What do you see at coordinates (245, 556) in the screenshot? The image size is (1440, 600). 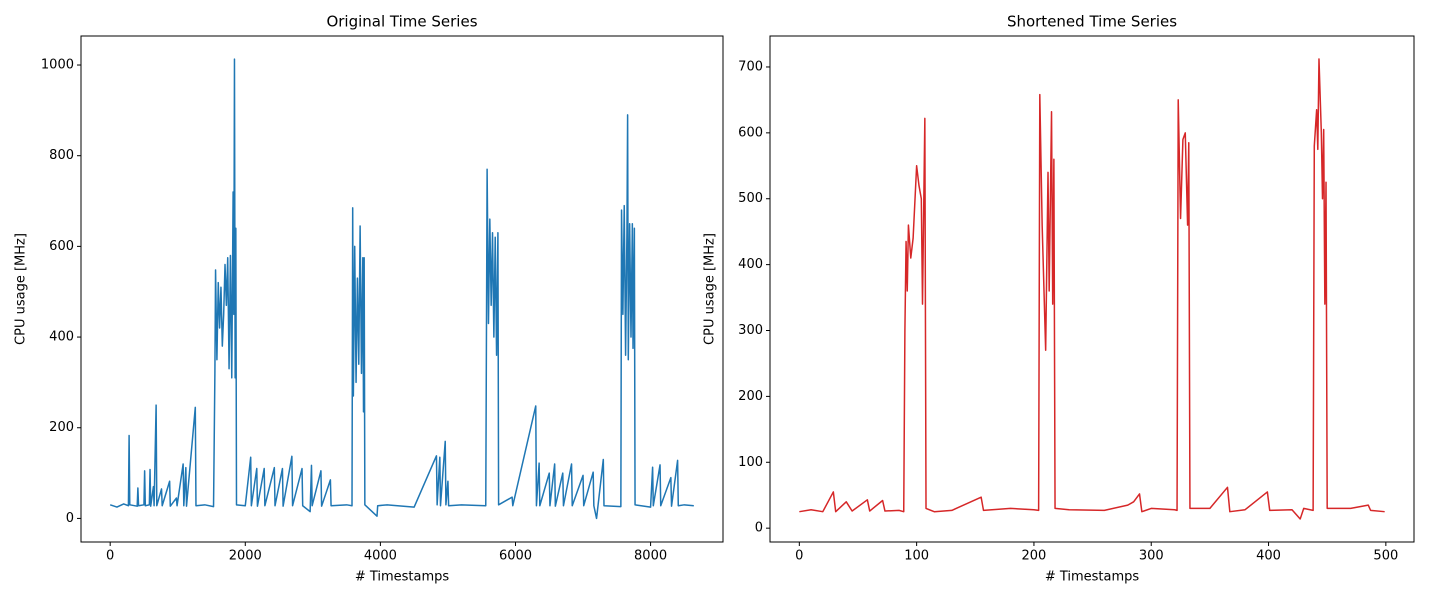 I see `x-tick-label: 2000` at bounding box center [245, 556].